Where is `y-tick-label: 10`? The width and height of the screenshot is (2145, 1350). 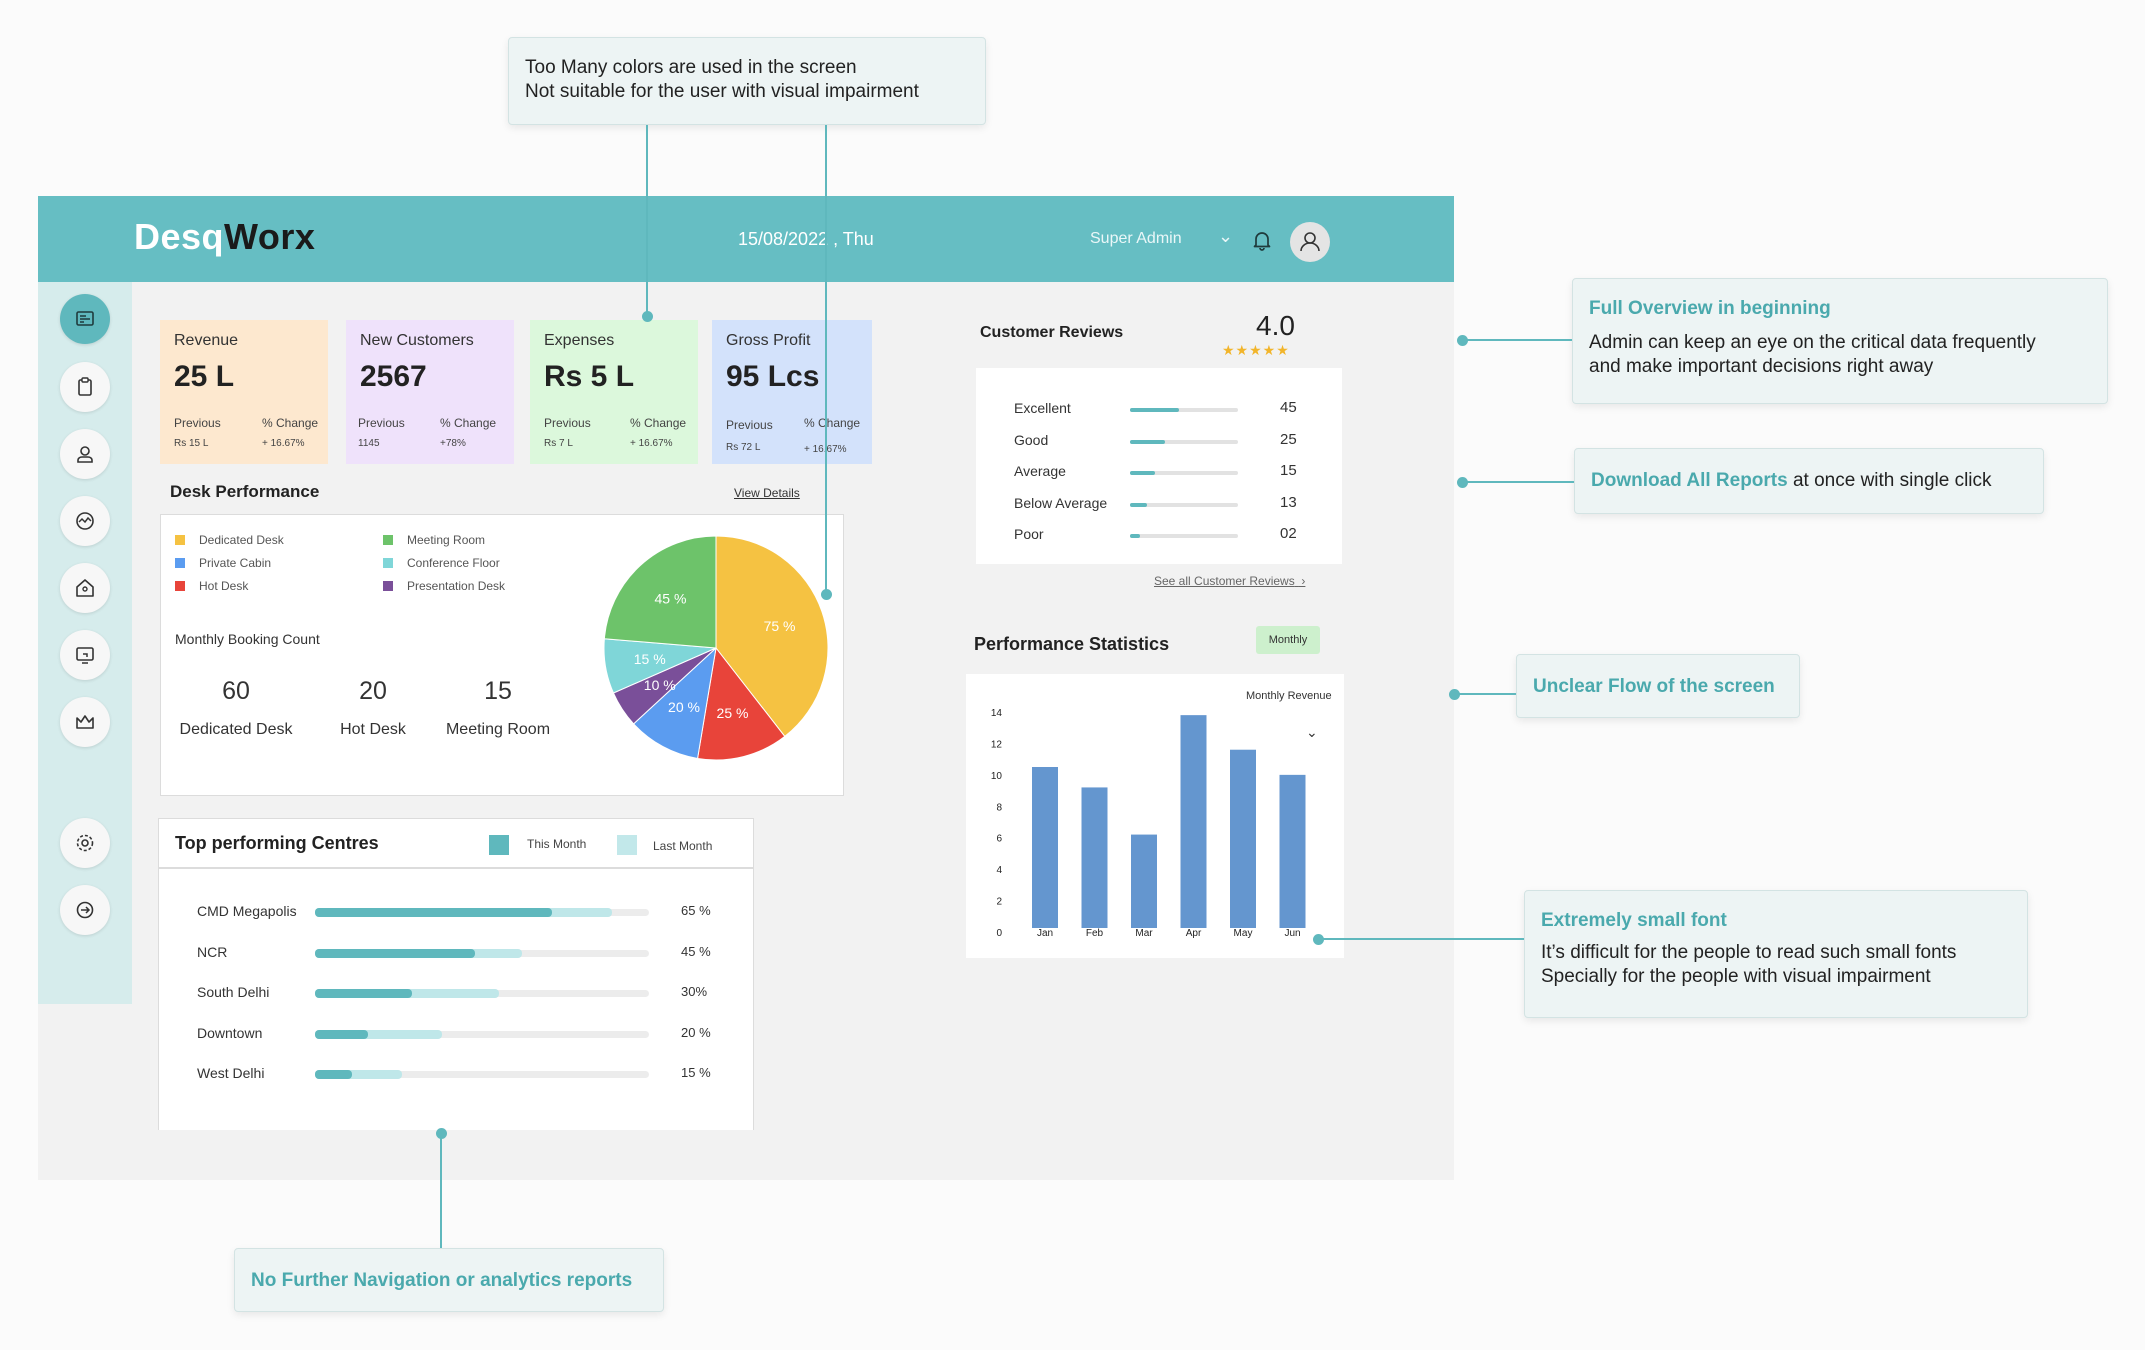 y-tick-label: 10 is located at coordinates (997, 776).